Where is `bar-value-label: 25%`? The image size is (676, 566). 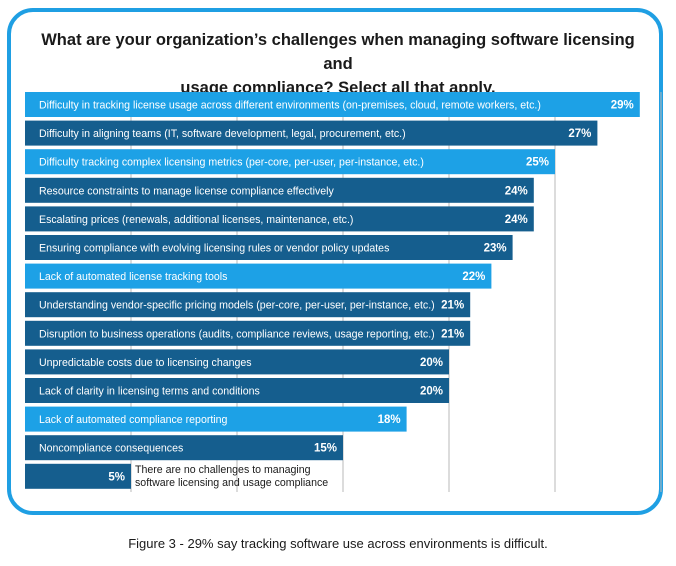 bar-value-label: 25% is located at coordinates (537, 163).